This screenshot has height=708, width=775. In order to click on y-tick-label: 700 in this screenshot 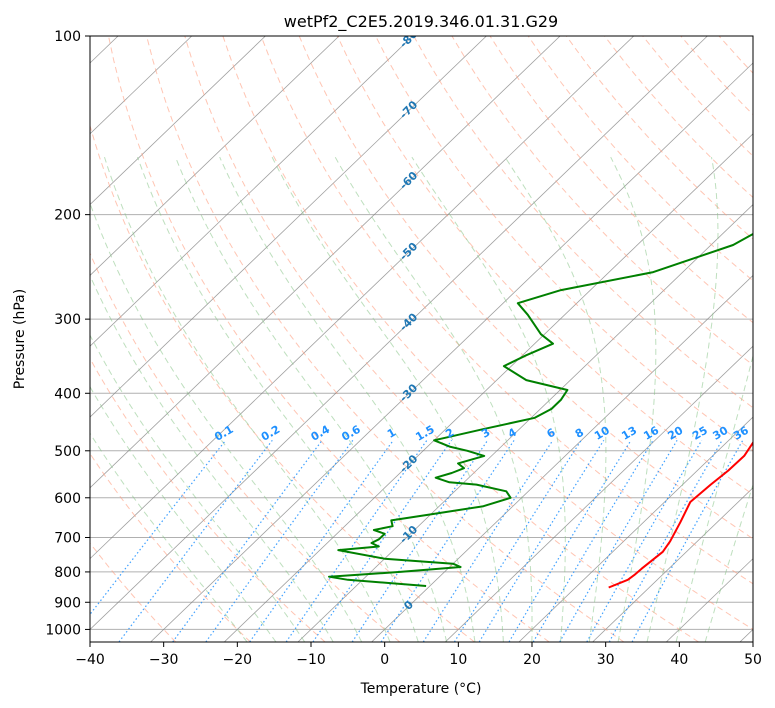, I will do `click(67, 539)`.